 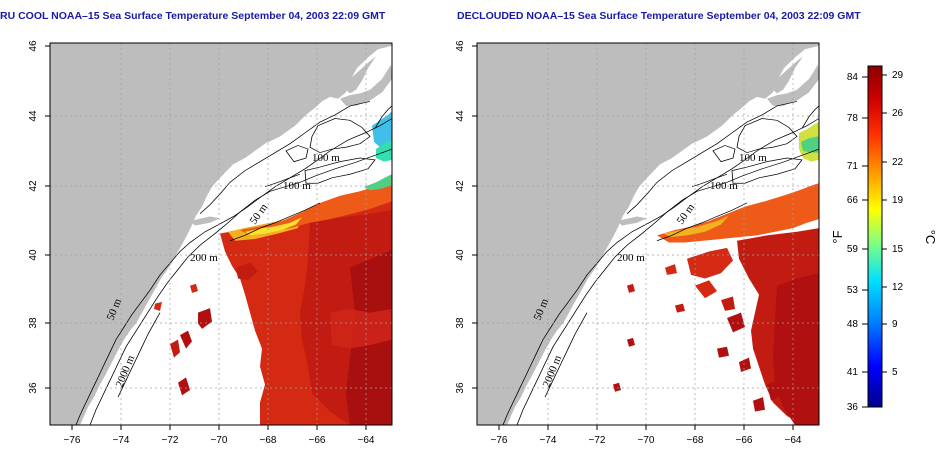 What do you see at coordinates (853, 249) in the screenshot?
I see `fahrenheit-tick-label: 59` at bounding box center [853, 249].